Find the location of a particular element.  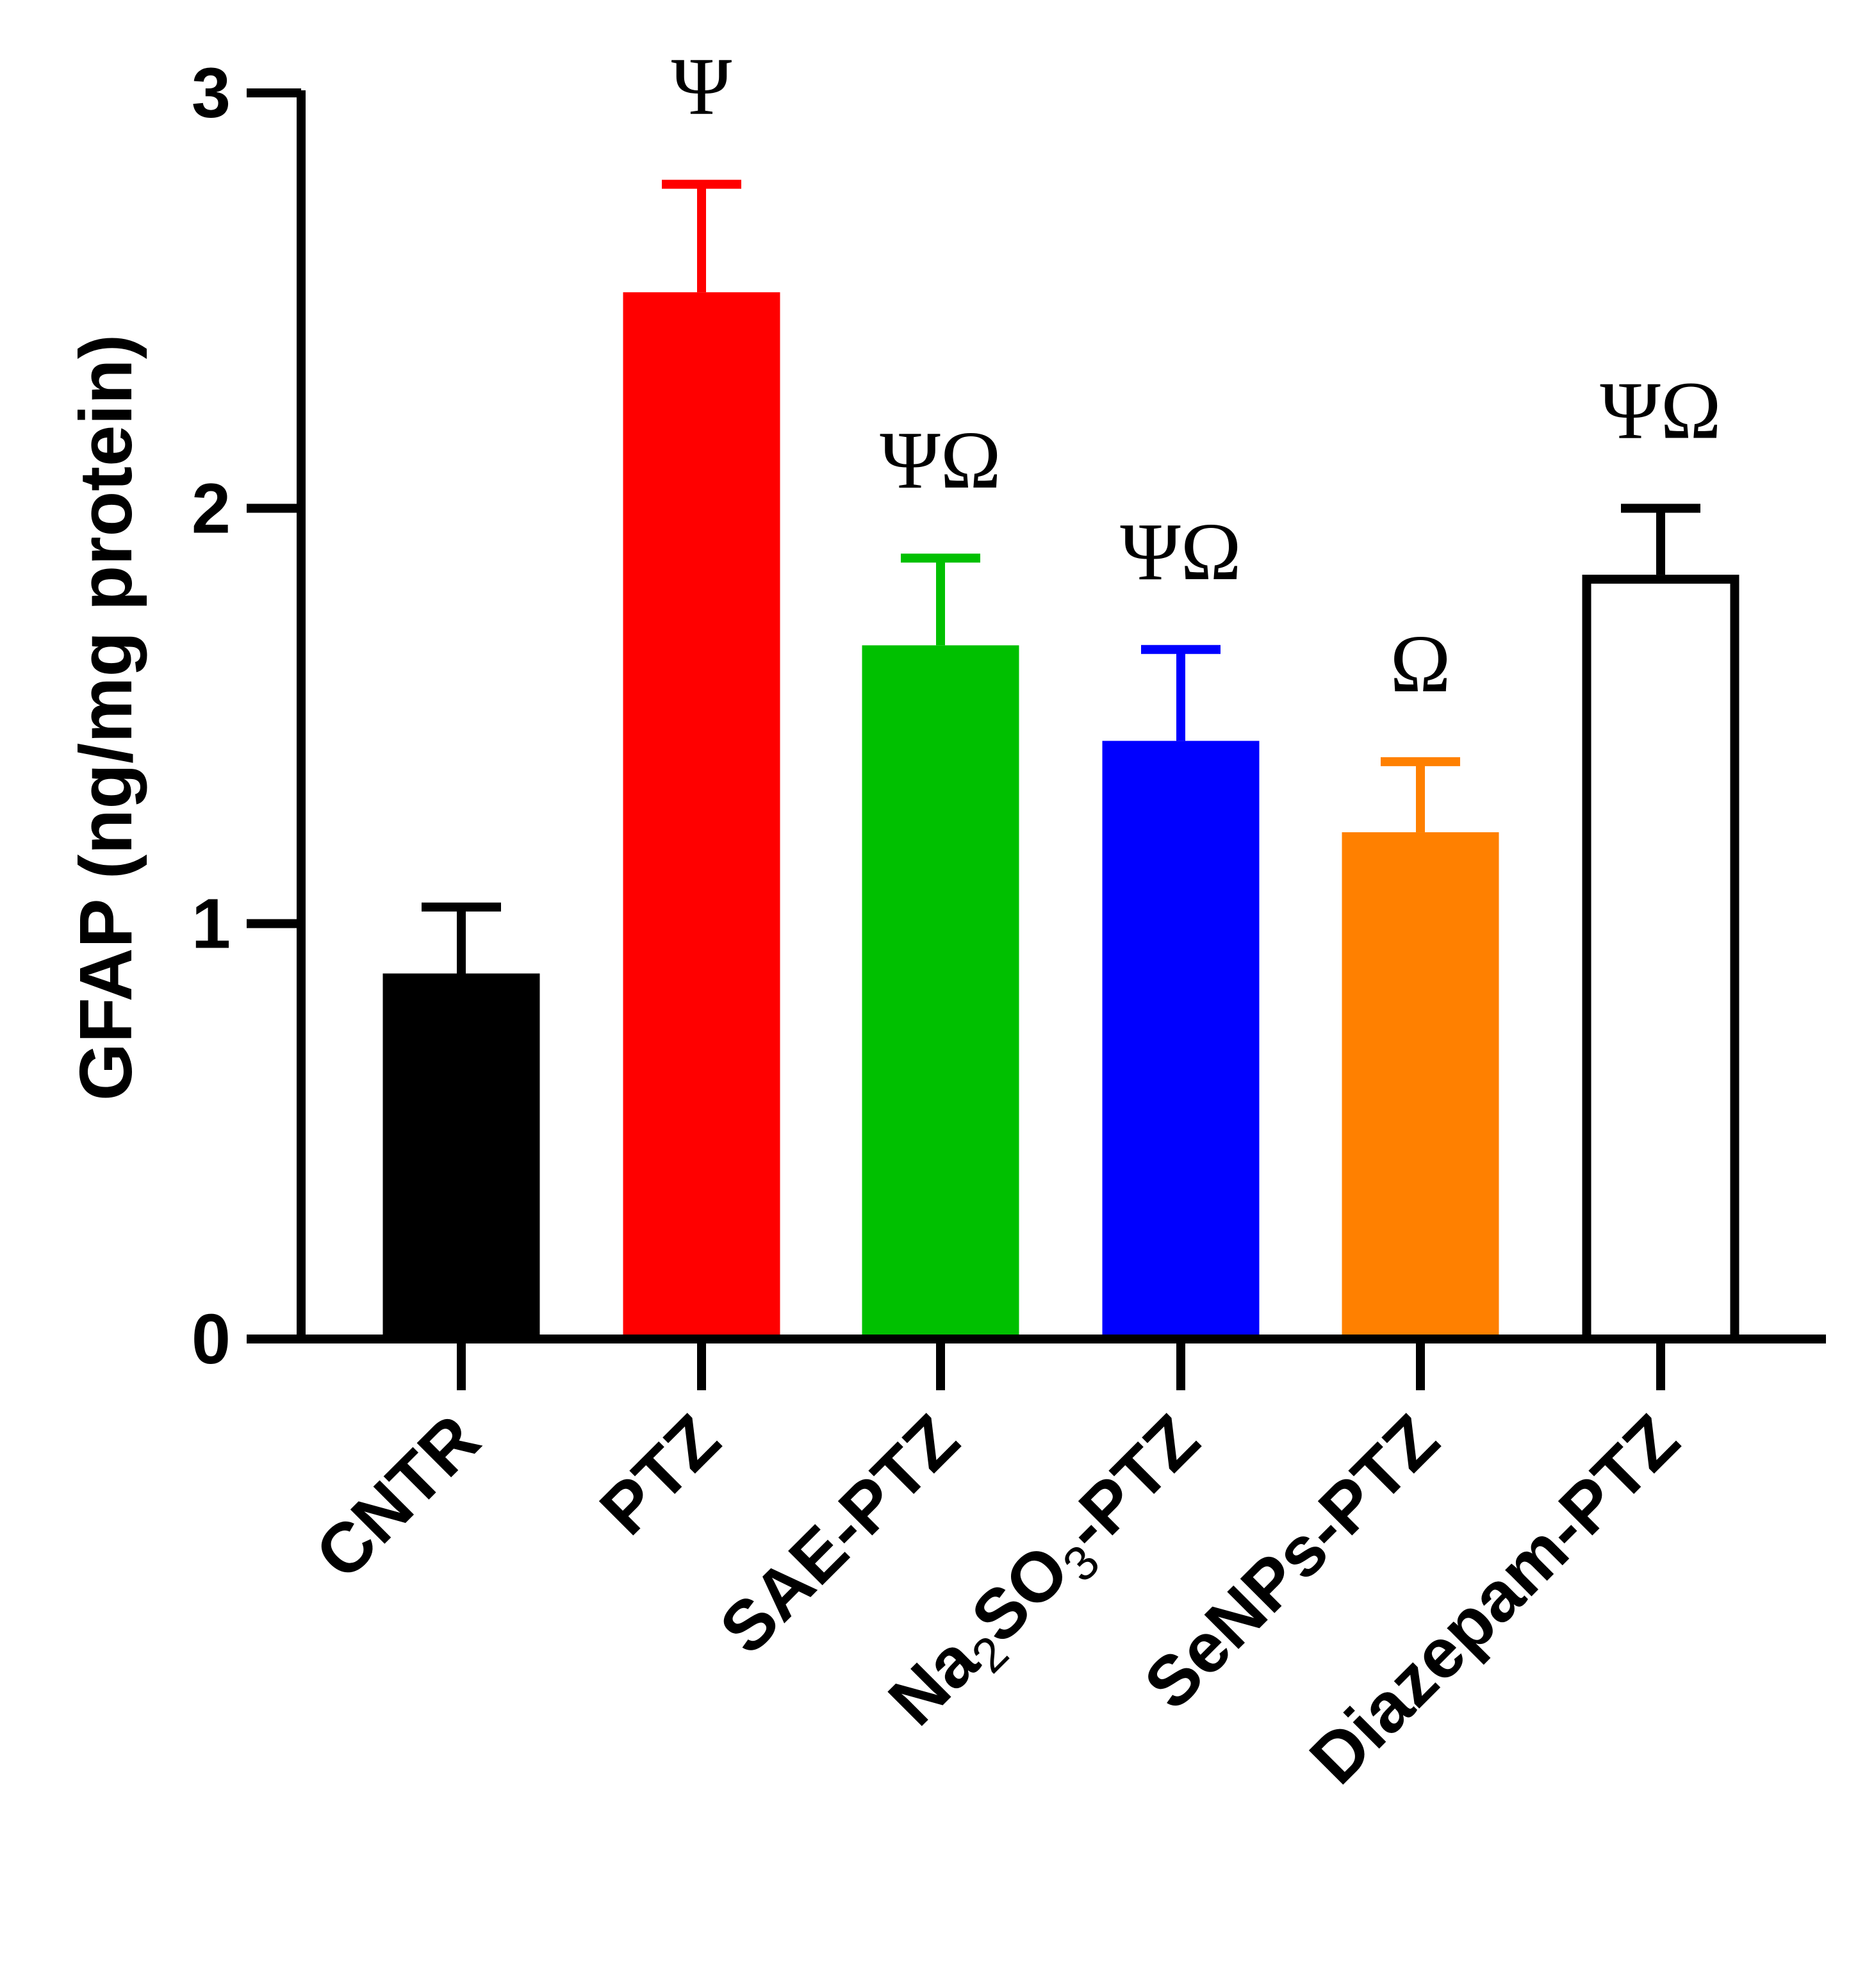

y-tick-label: 2 is located at coordinates (212, 508).